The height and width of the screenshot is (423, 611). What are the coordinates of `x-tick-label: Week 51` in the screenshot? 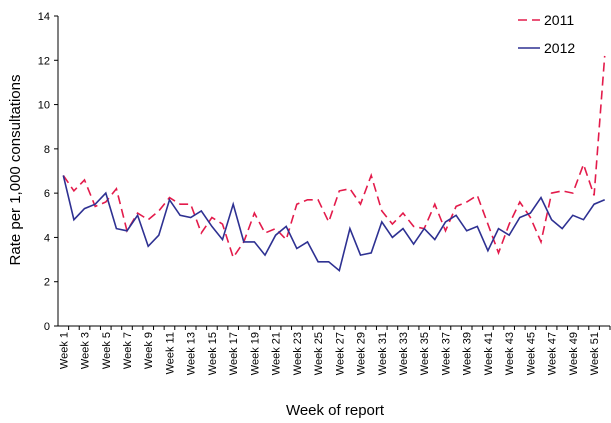 It's located at (595, 353).